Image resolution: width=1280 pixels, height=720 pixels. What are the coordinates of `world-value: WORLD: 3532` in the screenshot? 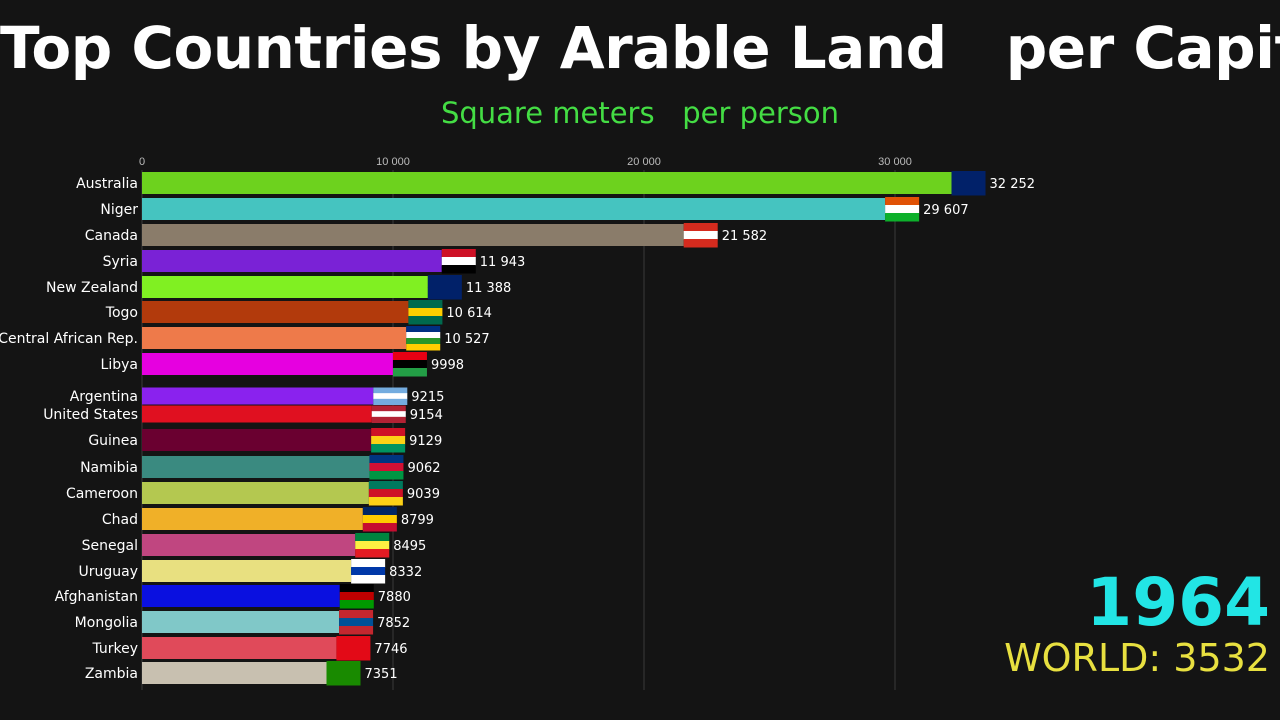 It's located at (1137, 658).